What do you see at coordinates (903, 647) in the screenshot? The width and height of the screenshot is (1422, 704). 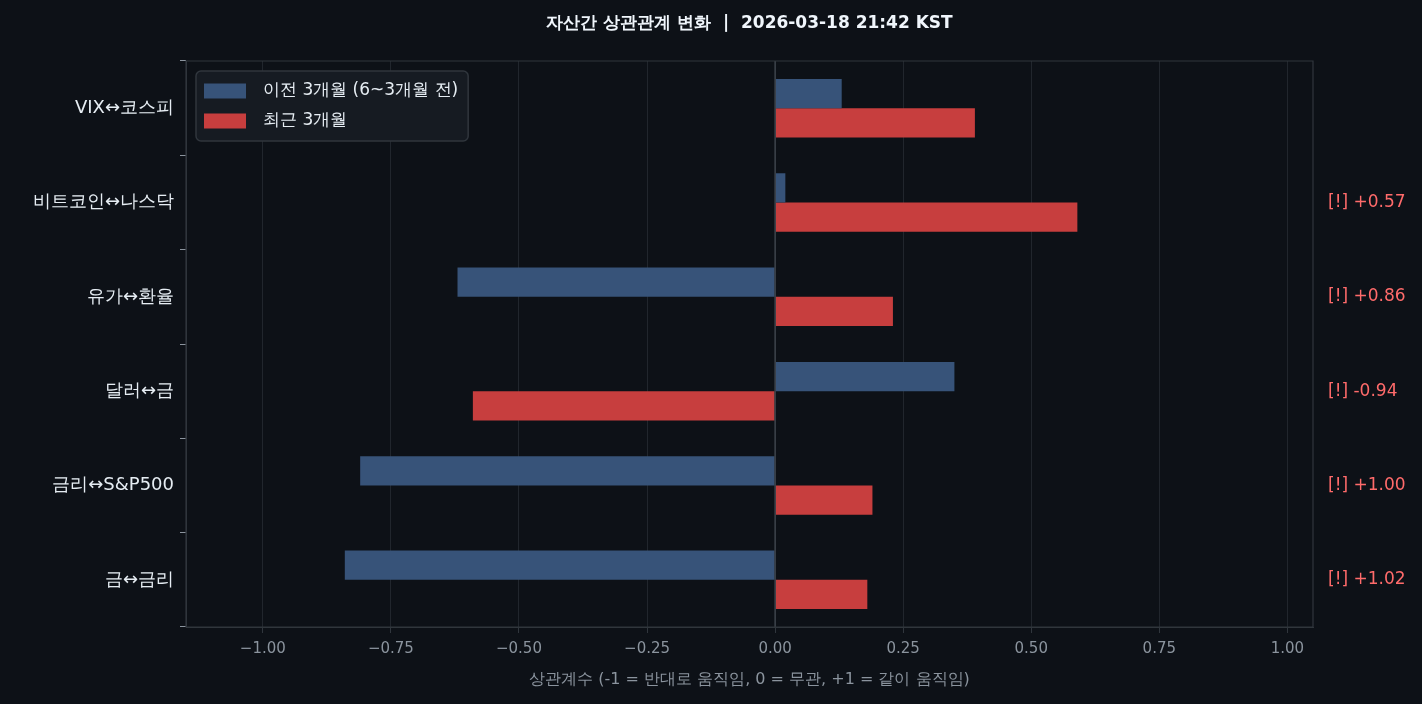 I see `x-tick-label: 0.25` at bounding box center [903, 647].